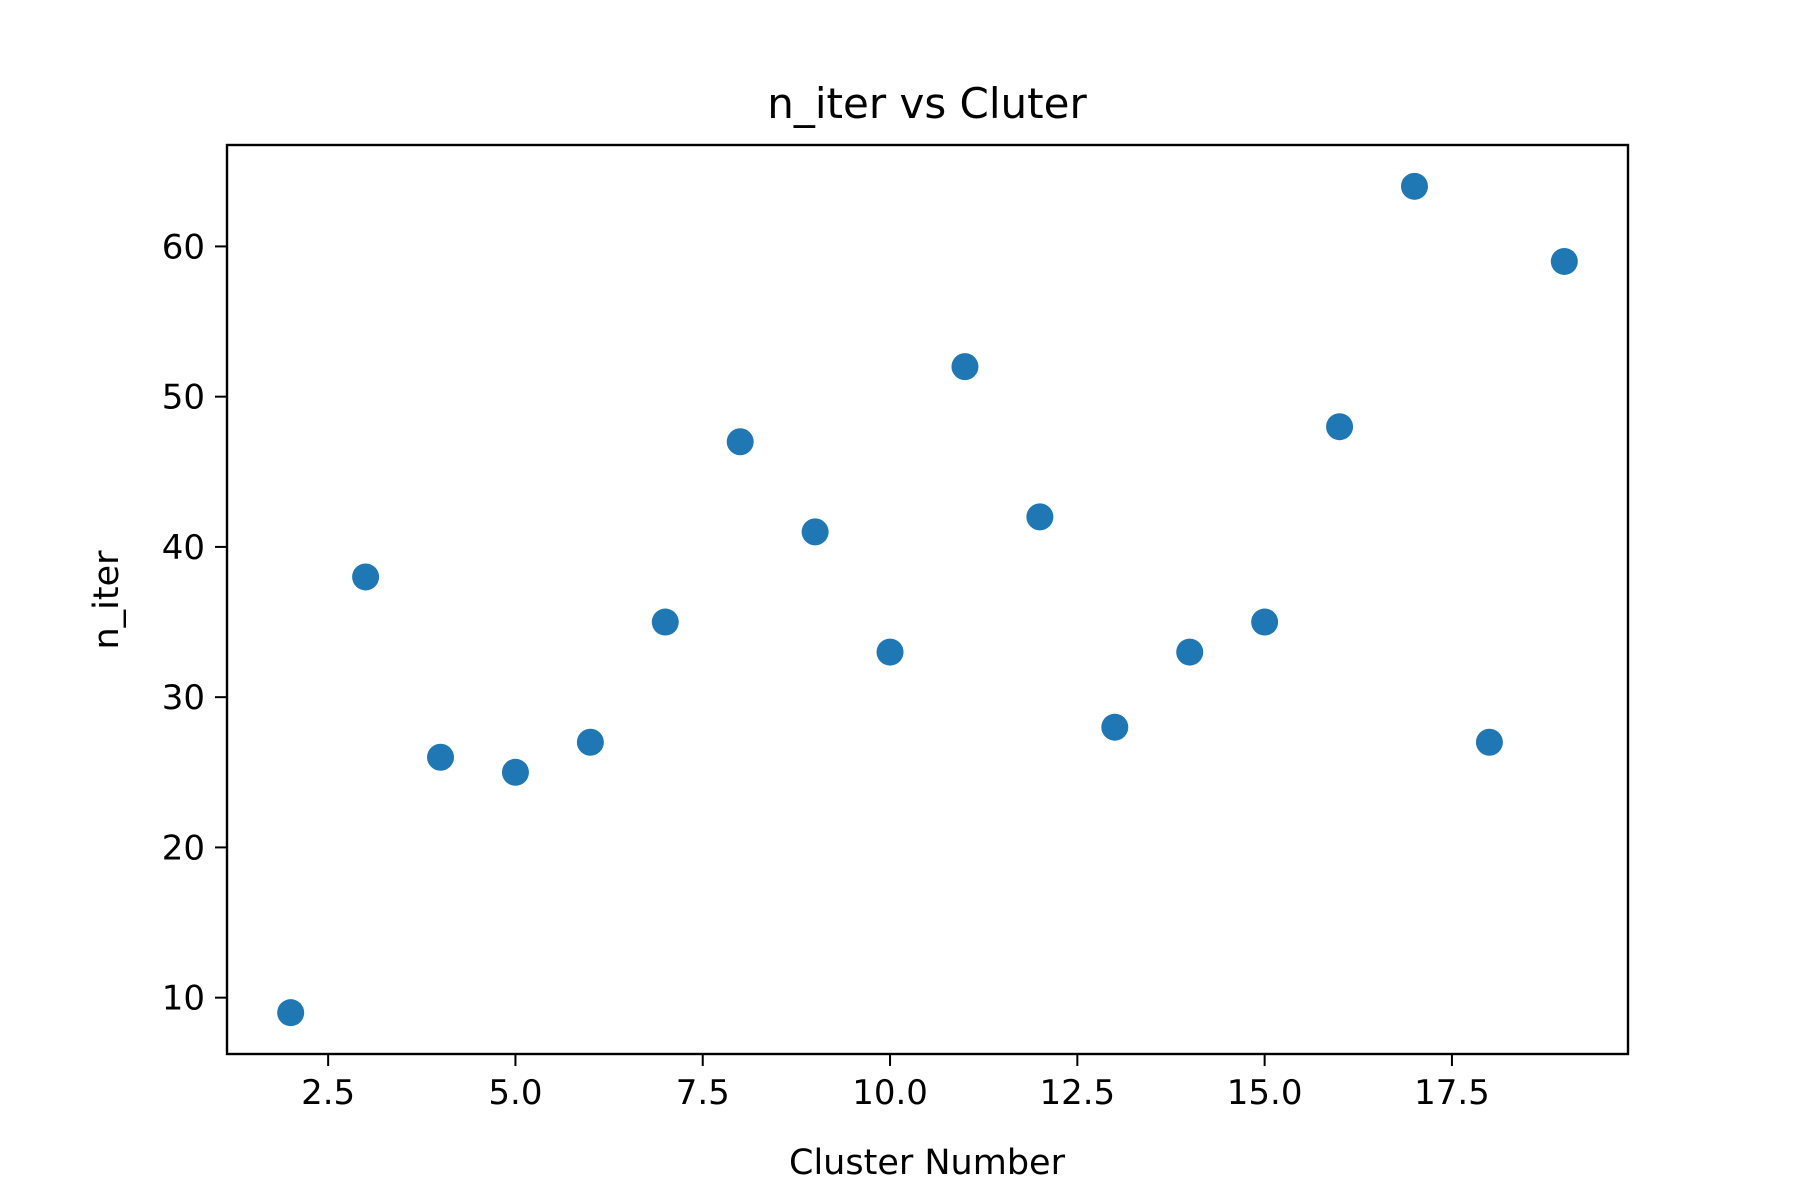  I want to click on x-axis-label: Cluster Number, so click(927, 1163).